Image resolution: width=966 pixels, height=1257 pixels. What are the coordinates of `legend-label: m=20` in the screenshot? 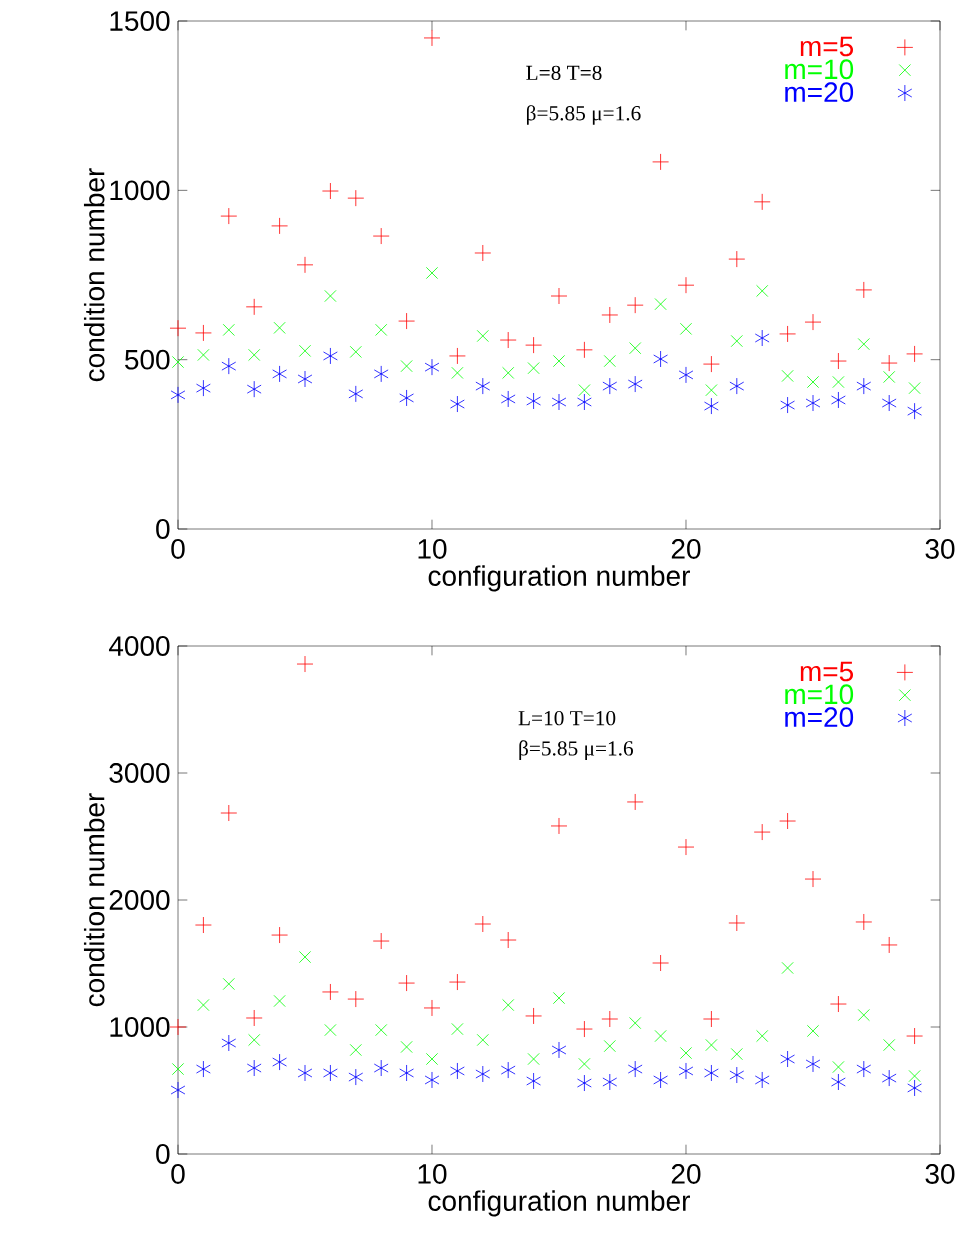 It's located at (819, 717).